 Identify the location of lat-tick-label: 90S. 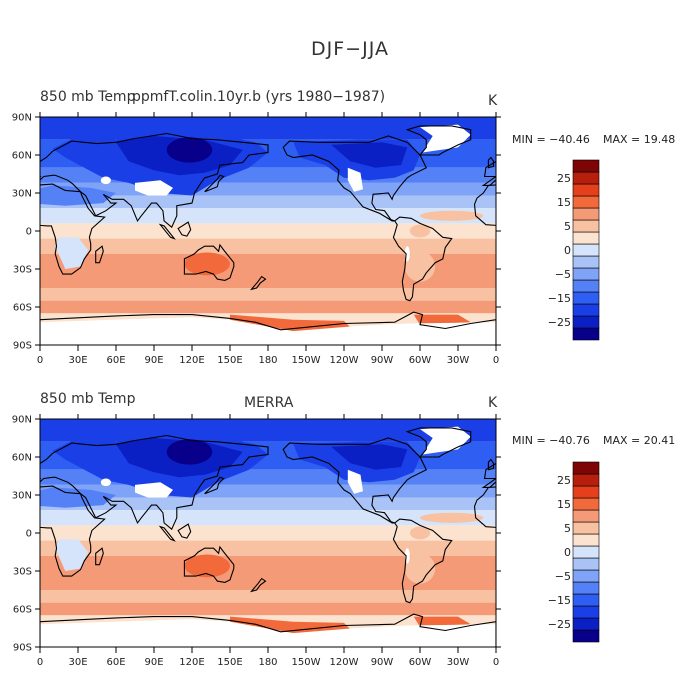
(22, 648).